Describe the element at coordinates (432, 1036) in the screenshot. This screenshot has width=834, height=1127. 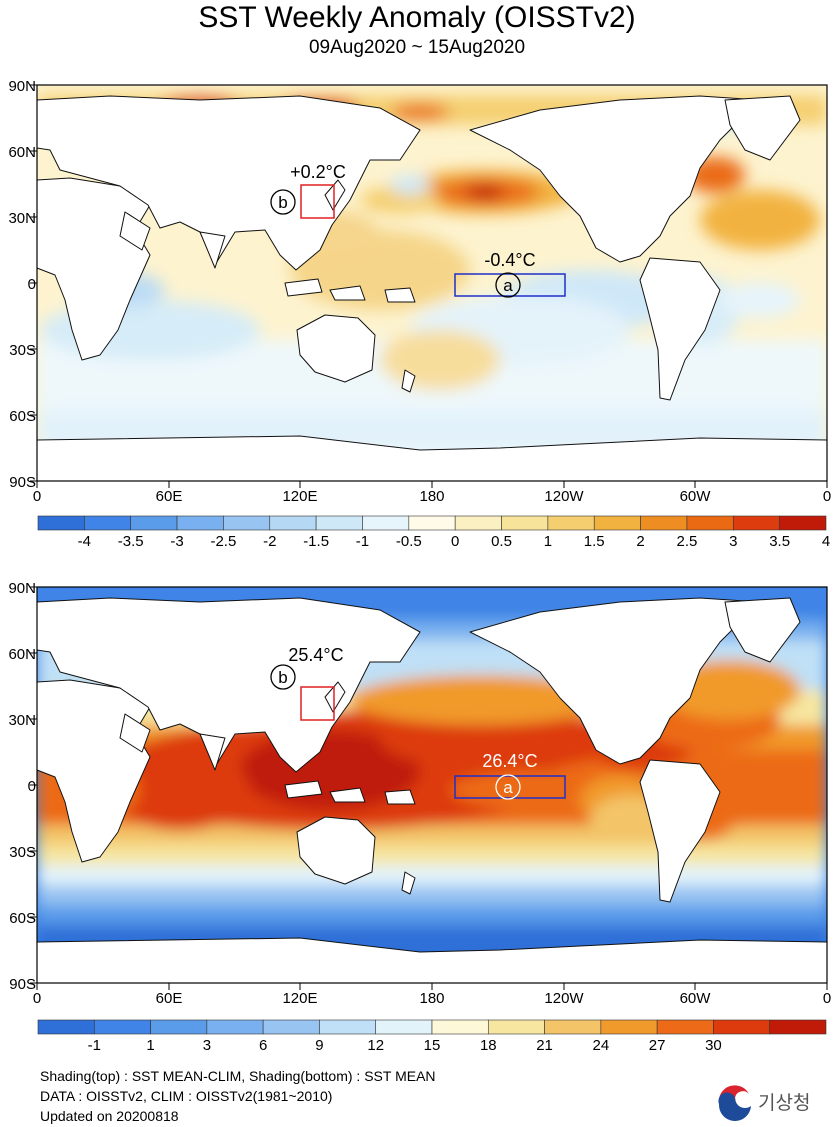
I see `mean-sst-colorbar: -1 1 3 6 9 12 15 18 21 24 27 30` at that location.